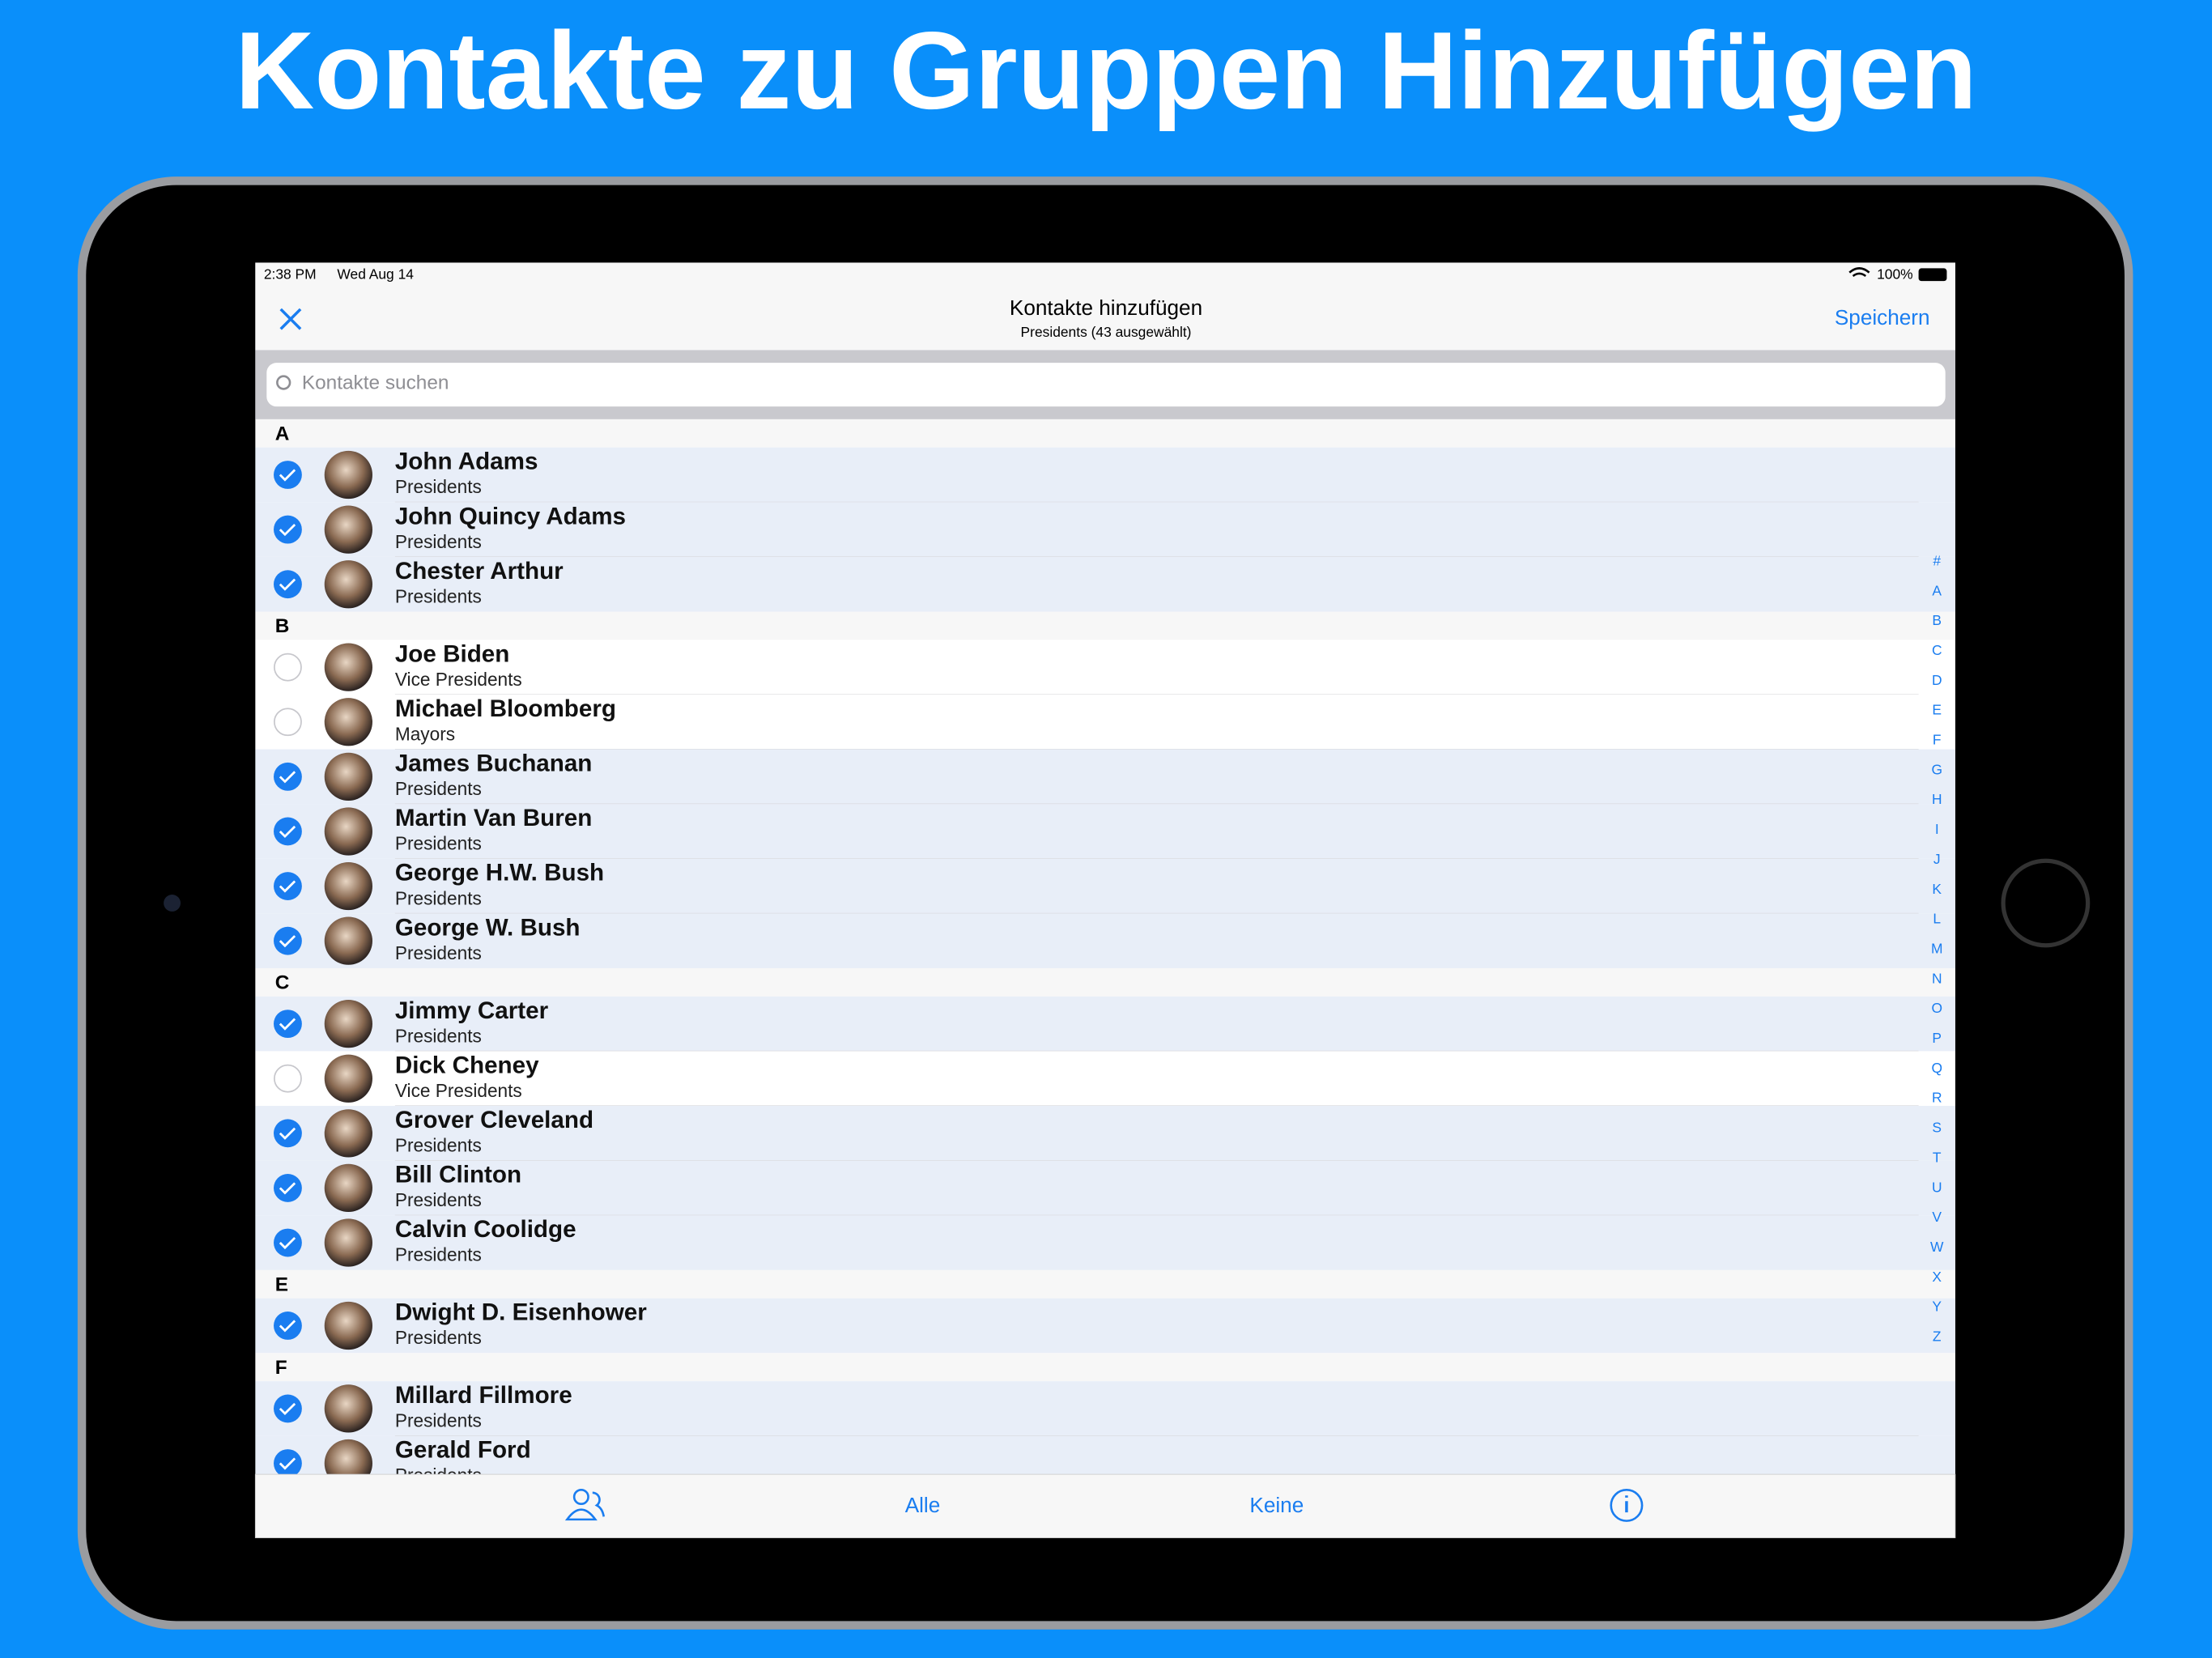  I want to click on index-letter: G, so click(1937, 769).